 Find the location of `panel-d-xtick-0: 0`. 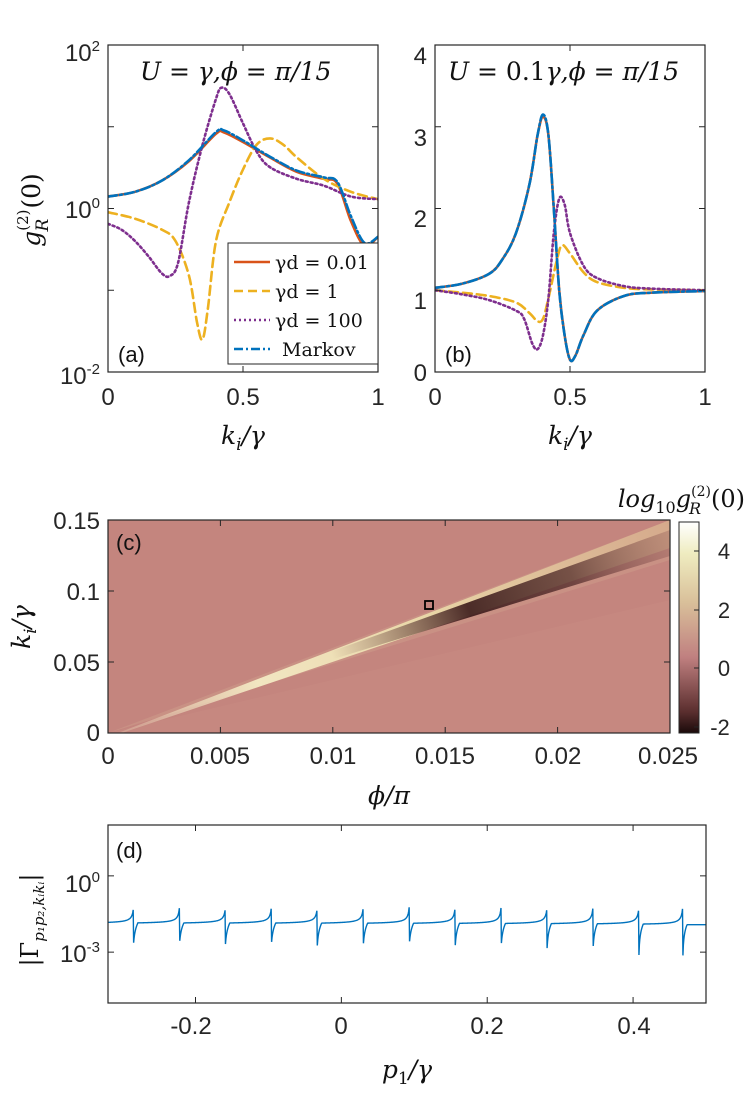

panel-d-xtick-0: 0 is located at coordinates (340, 1026).